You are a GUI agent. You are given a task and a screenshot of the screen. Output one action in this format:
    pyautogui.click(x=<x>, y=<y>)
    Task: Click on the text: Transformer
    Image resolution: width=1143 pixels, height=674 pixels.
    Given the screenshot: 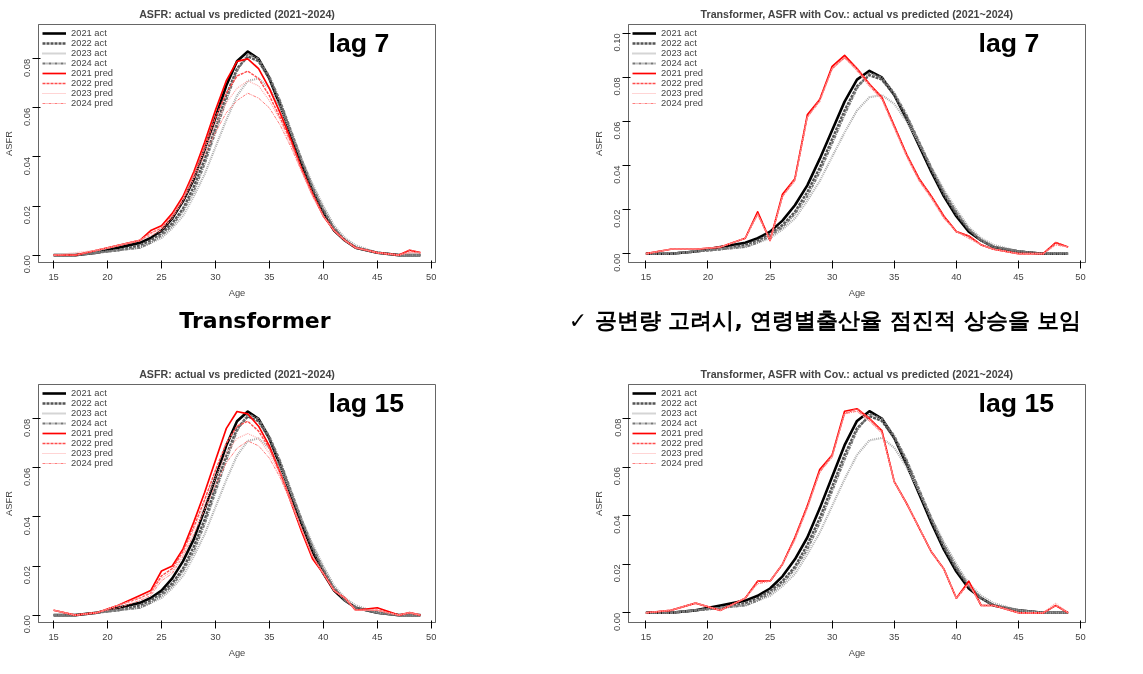 What is the action you would take?
    pyautogui.click(x=255, y=321)
    